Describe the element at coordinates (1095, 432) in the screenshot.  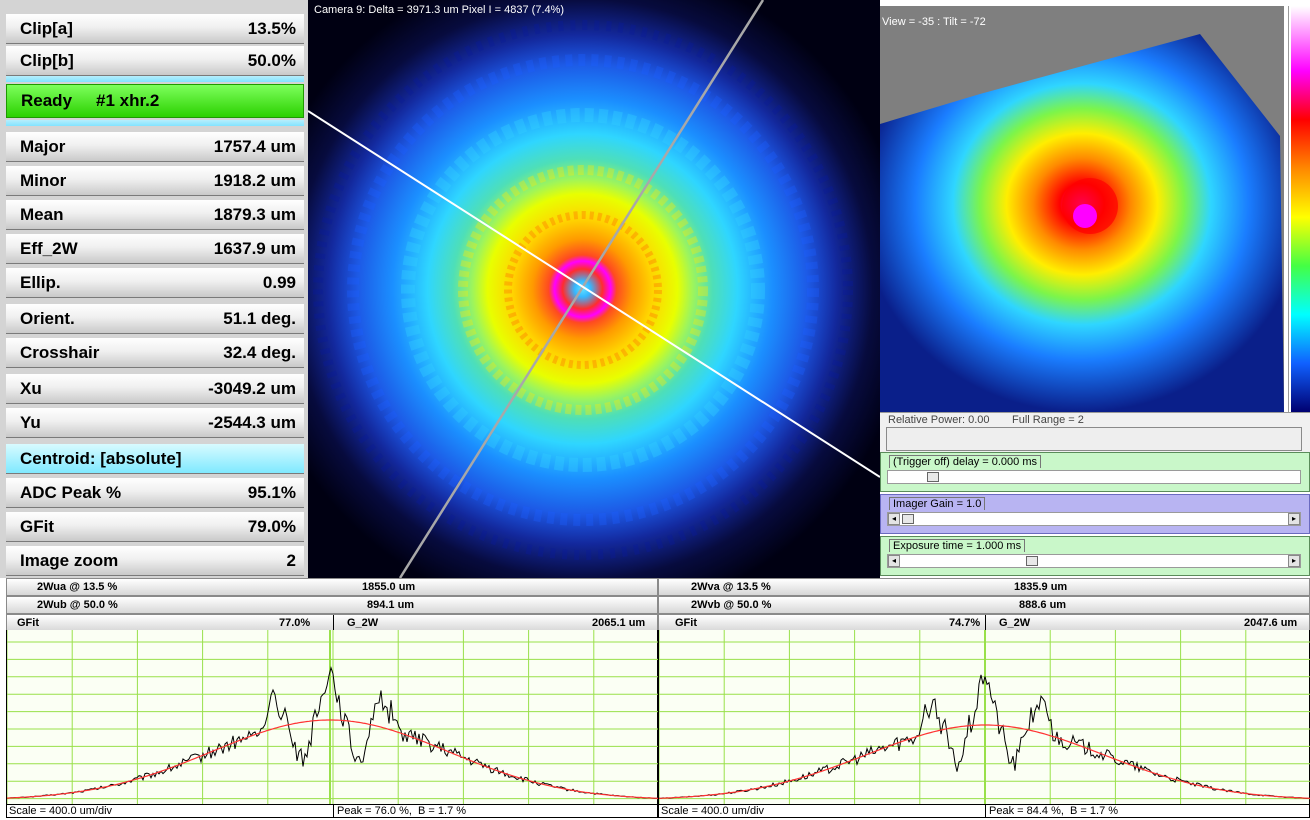
I see `relative-power-panel: Relative Power: 0.00 Full Range = 2` at that location.